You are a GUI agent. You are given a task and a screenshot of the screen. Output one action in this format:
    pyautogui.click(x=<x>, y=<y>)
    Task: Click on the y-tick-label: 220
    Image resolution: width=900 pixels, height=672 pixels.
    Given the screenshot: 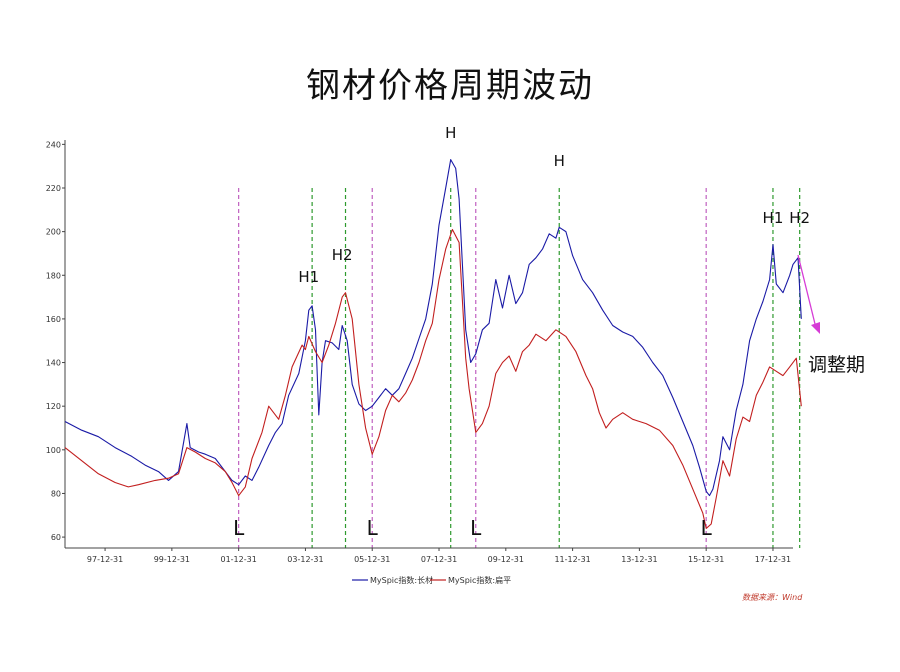 What is the action you would take?
    pyautogui.click(x=53, y=188)
    